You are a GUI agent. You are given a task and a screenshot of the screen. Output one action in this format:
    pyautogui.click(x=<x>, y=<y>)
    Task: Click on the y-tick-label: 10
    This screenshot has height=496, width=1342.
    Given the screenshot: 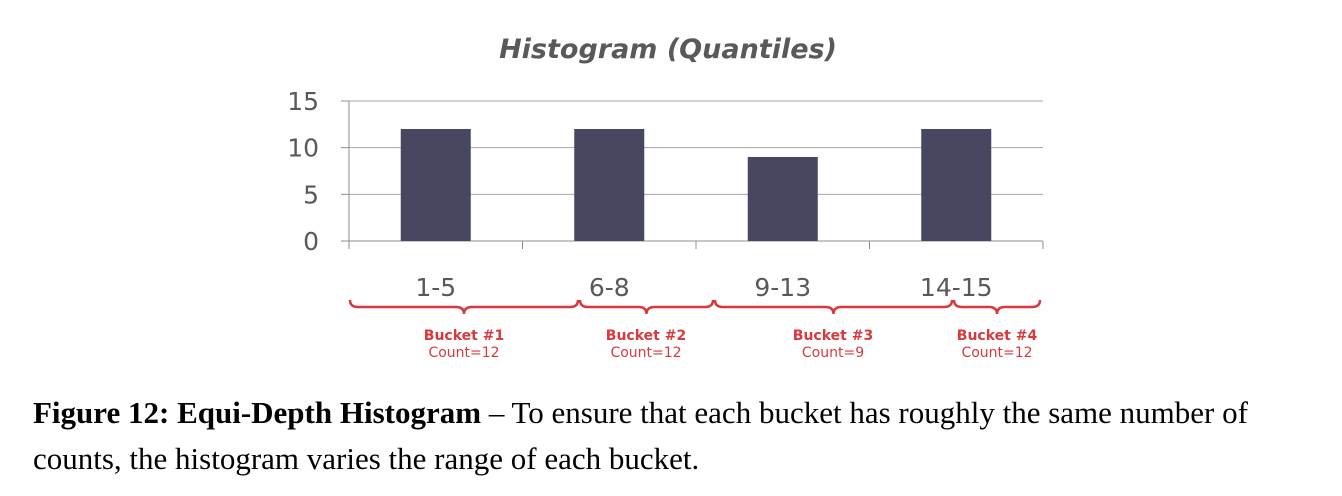 What is the action you would take?
    pyautogui.click(x=303, y=148)
    